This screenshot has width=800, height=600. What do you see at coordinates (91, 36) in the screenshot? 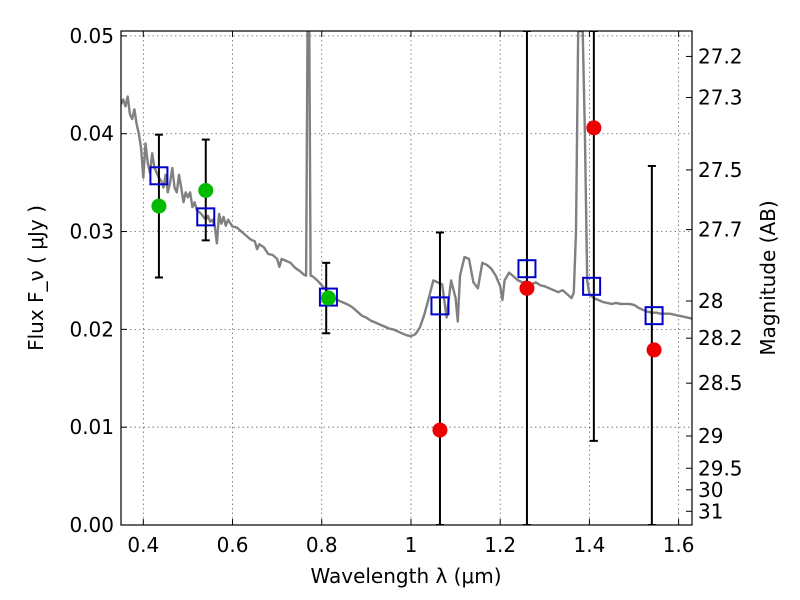
I see `y-tick-label: 0.05` at bounding box center [91, 36].